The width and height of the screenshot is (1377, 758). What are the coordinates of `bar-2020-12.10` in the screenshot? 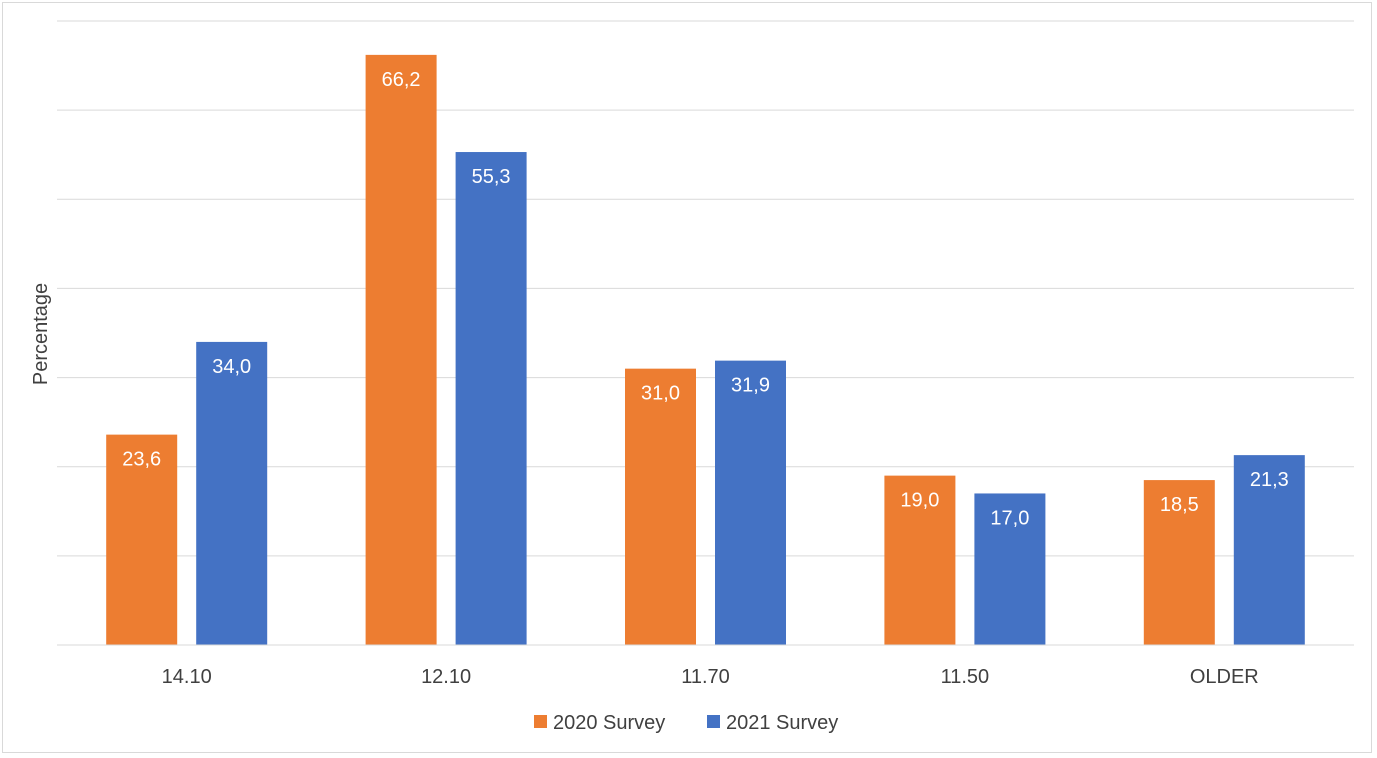 It's located at (401, 350).